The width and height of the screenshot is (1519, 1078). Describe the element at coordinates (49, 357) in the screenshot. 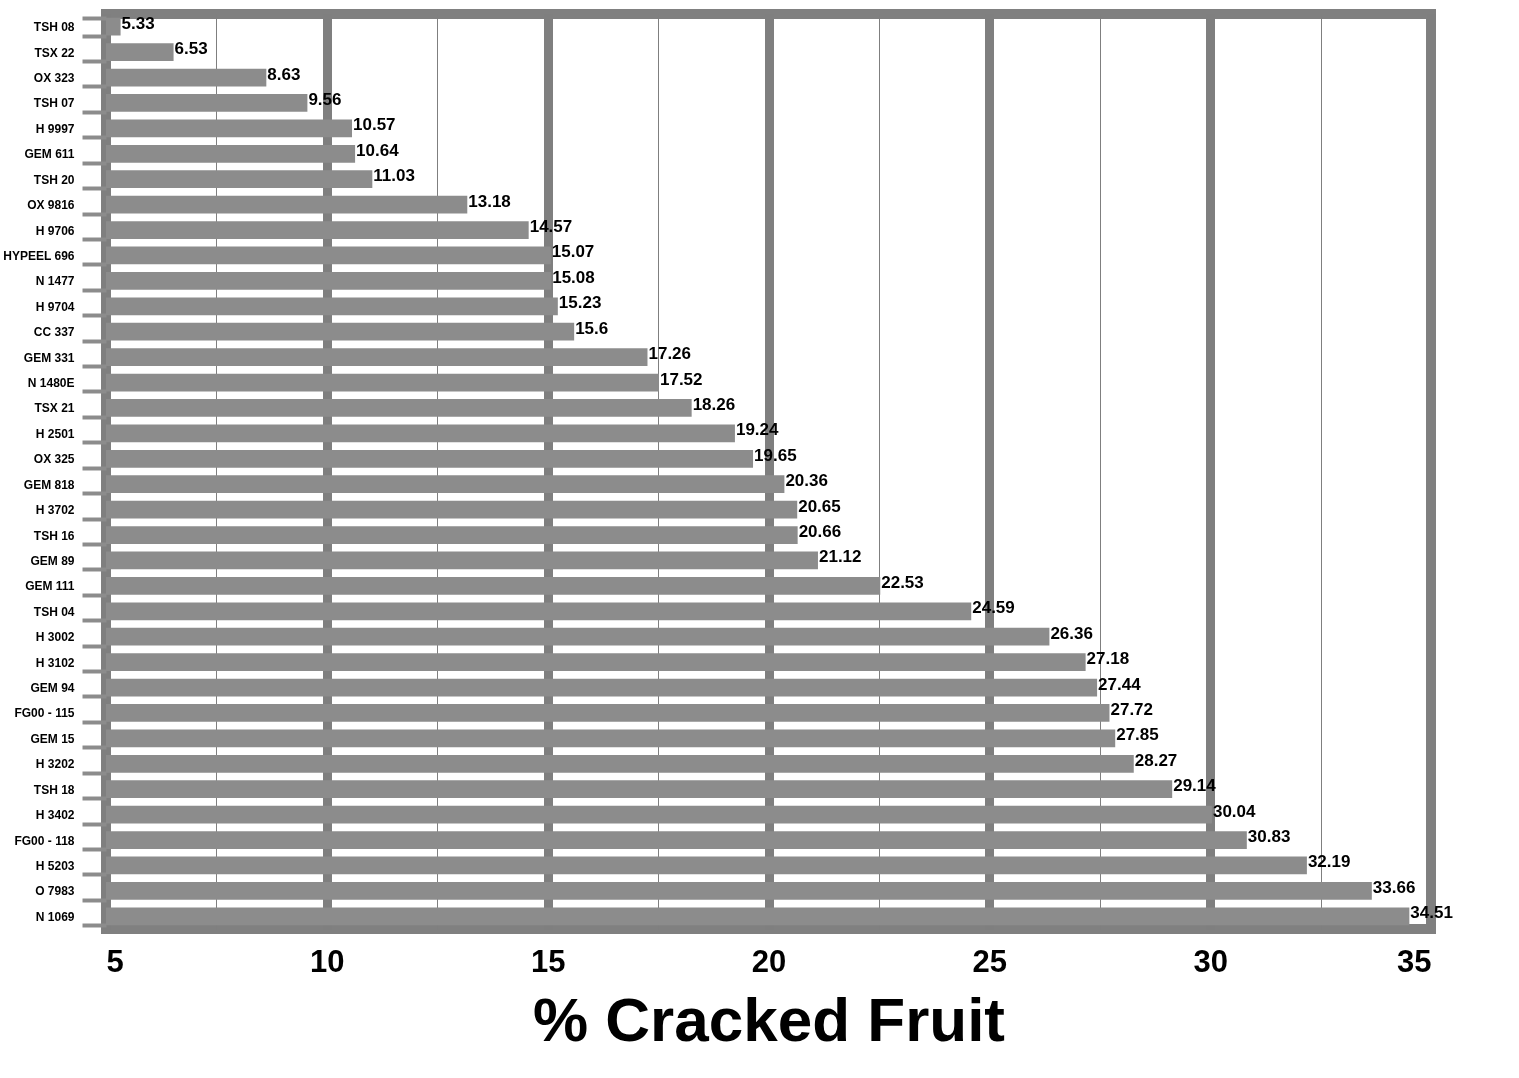

I see `y-tick-label: GEM 331` at that location.